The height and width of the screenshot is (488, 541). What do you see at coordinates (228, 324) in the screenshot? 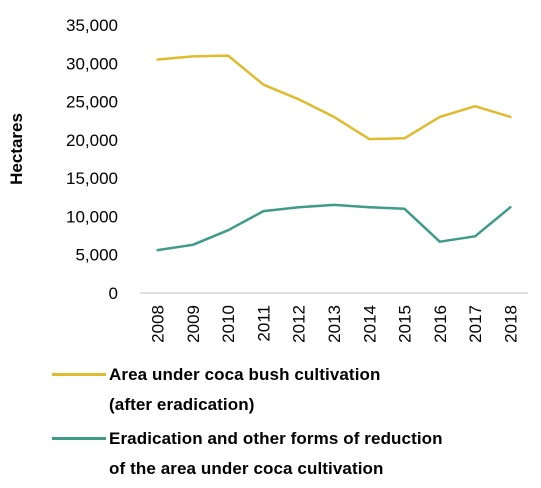
I see `x-tick-label: 2010` at bounding box center [228, 324].